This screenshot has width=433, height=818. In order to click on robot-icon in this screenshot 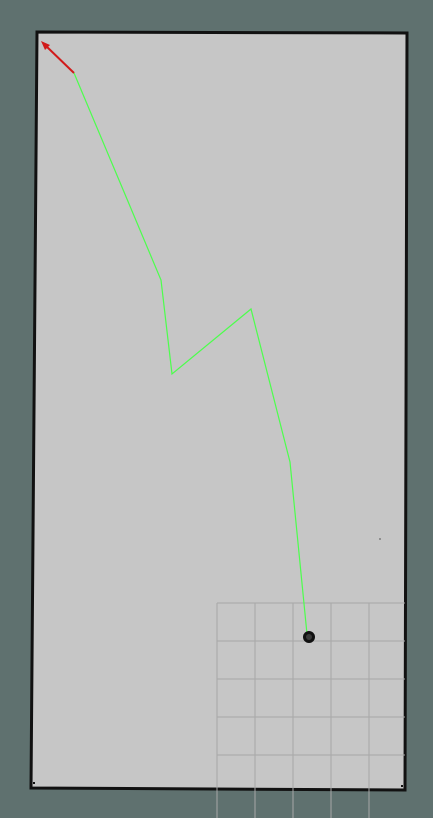, I will do `click(309, 637)`.